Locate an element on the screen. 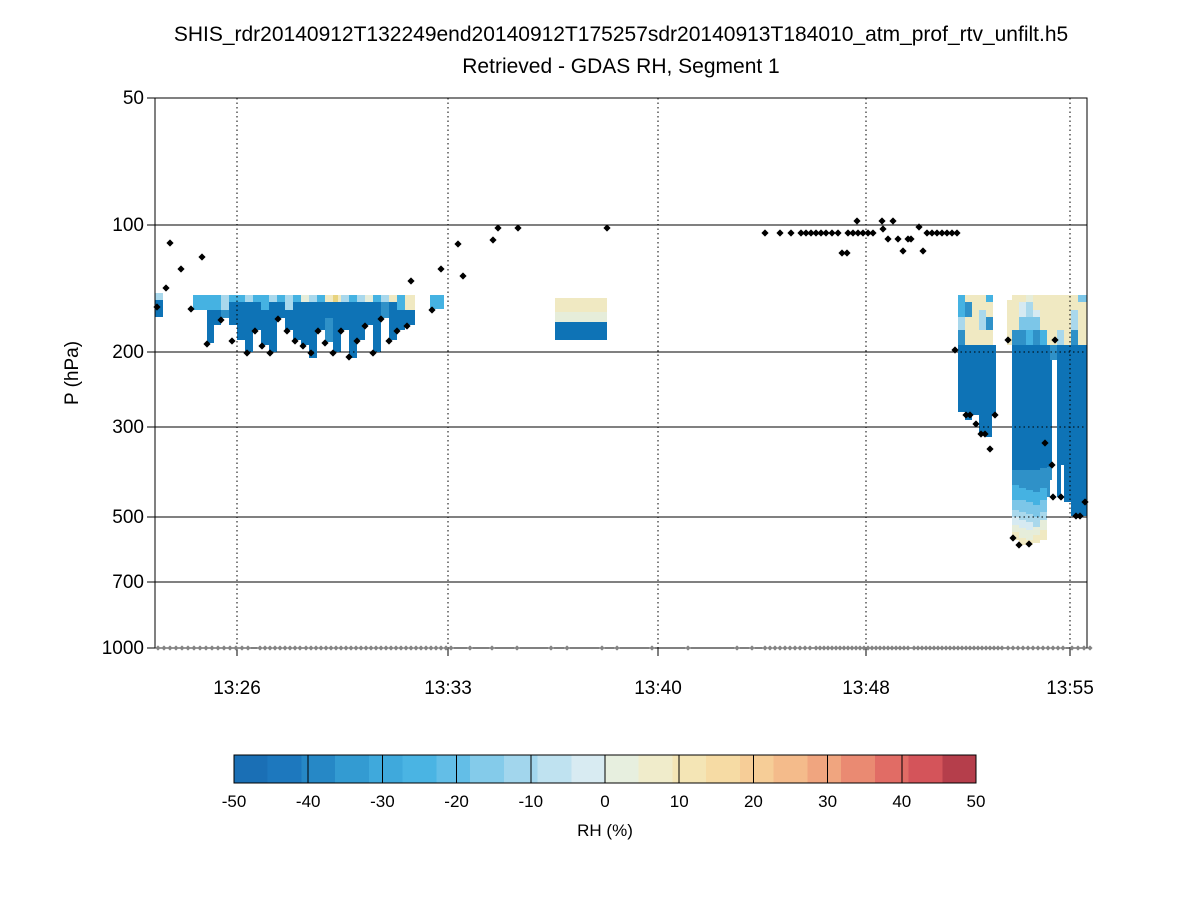  xtick-1355: 13:55 is located at coordinates (1070, 688).